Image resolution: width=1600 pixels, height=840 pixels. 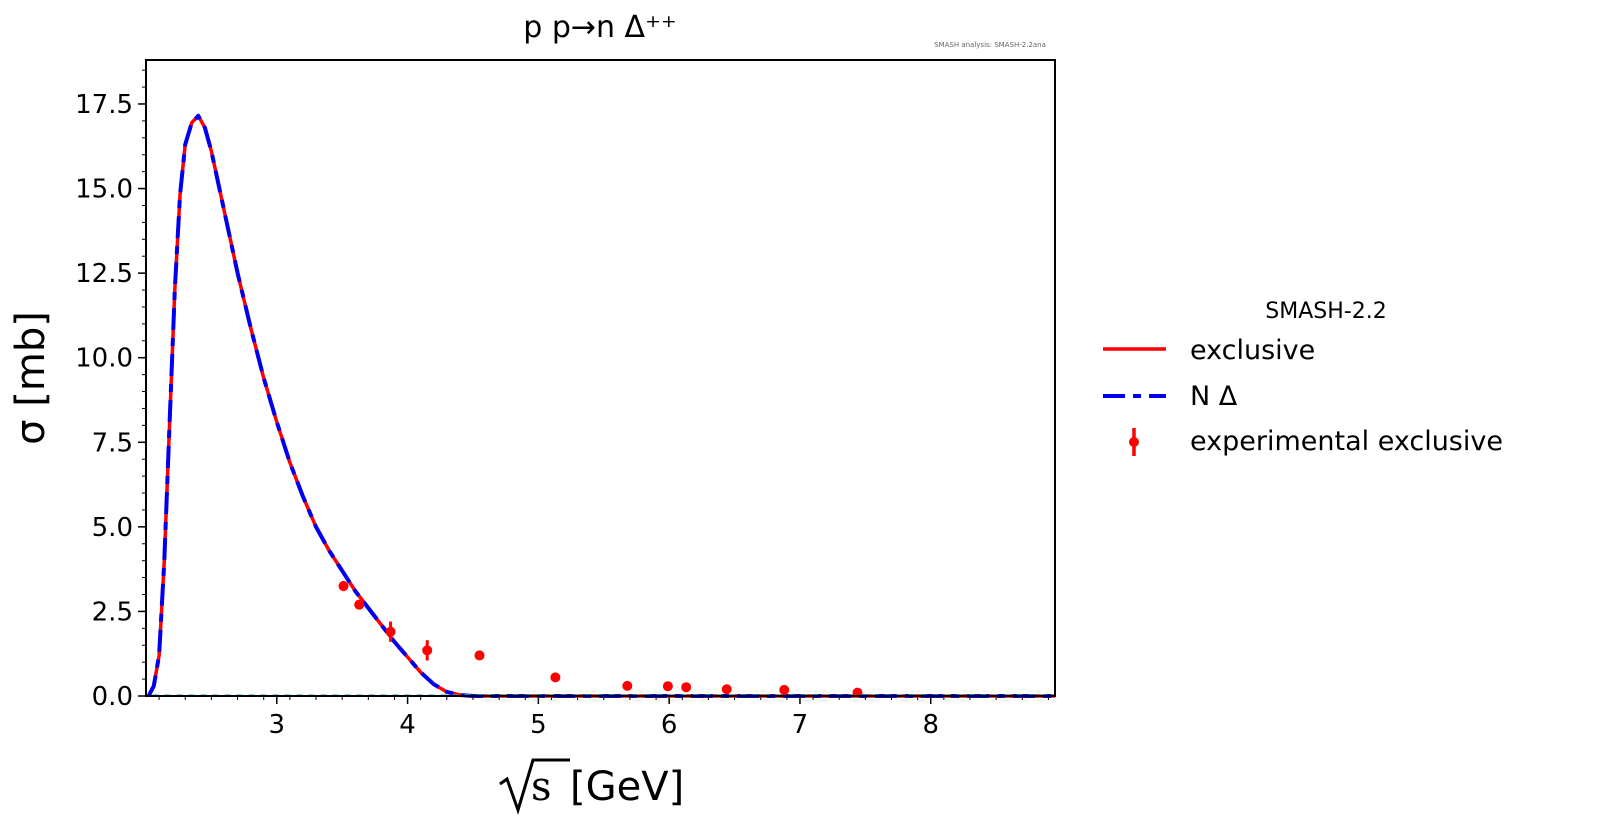 What do you see at coordinates (104, 274) in the screenshot?
I see `y-tick-label: 12.5` at bounding box center [104, 274].